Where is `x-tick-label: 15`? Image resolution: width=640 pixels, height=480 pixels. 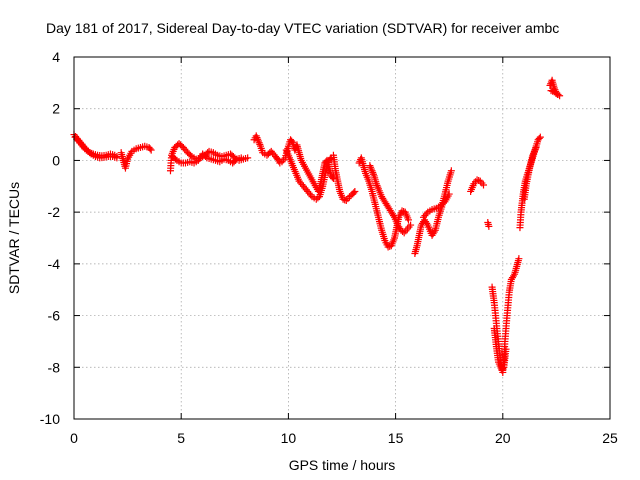 x-tick-label: 15 is located at coordinates (396, 438).